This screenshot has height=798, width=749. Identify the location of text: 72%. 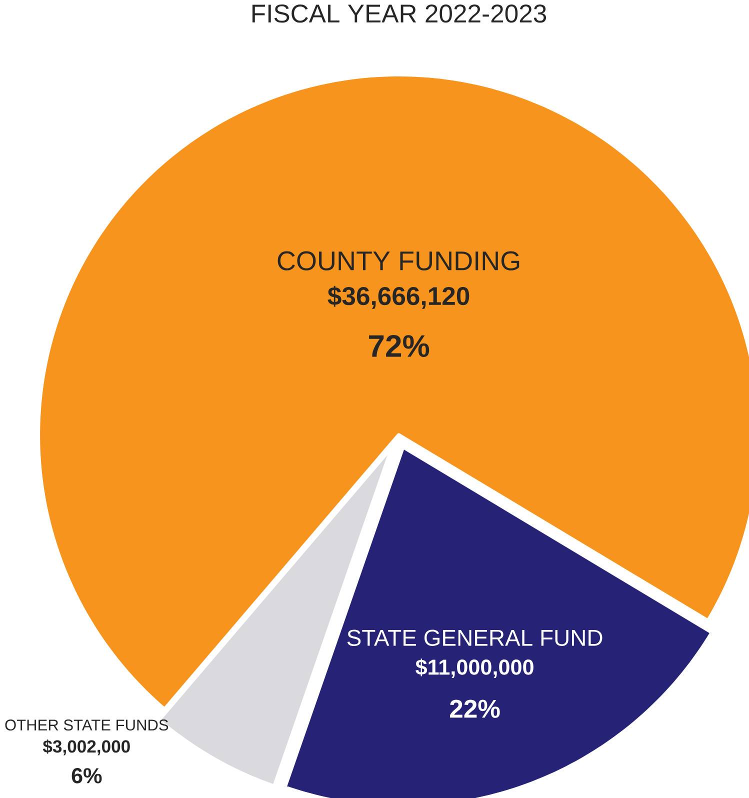
(398, 346).